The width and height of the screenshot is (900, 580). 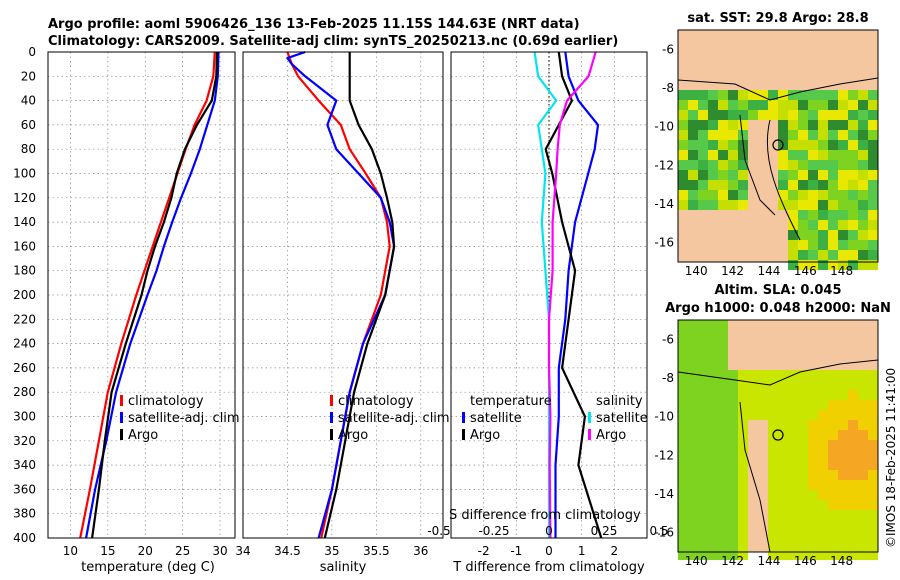 I want to click on depth-tick-label: 160, so click(x=24, y=246).